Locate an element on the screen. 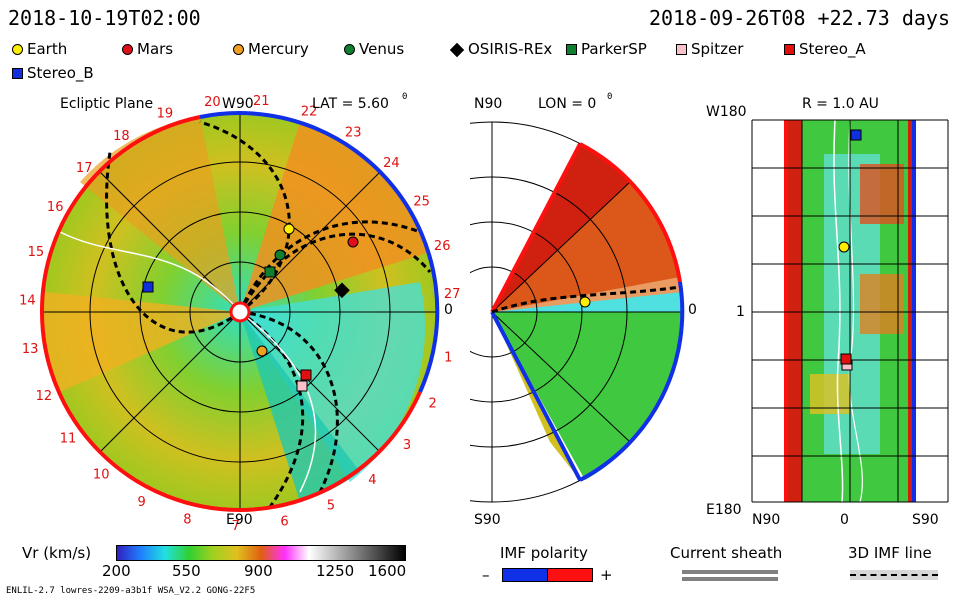  legend-label: Stereo_B is located at coordinates (60, 73).